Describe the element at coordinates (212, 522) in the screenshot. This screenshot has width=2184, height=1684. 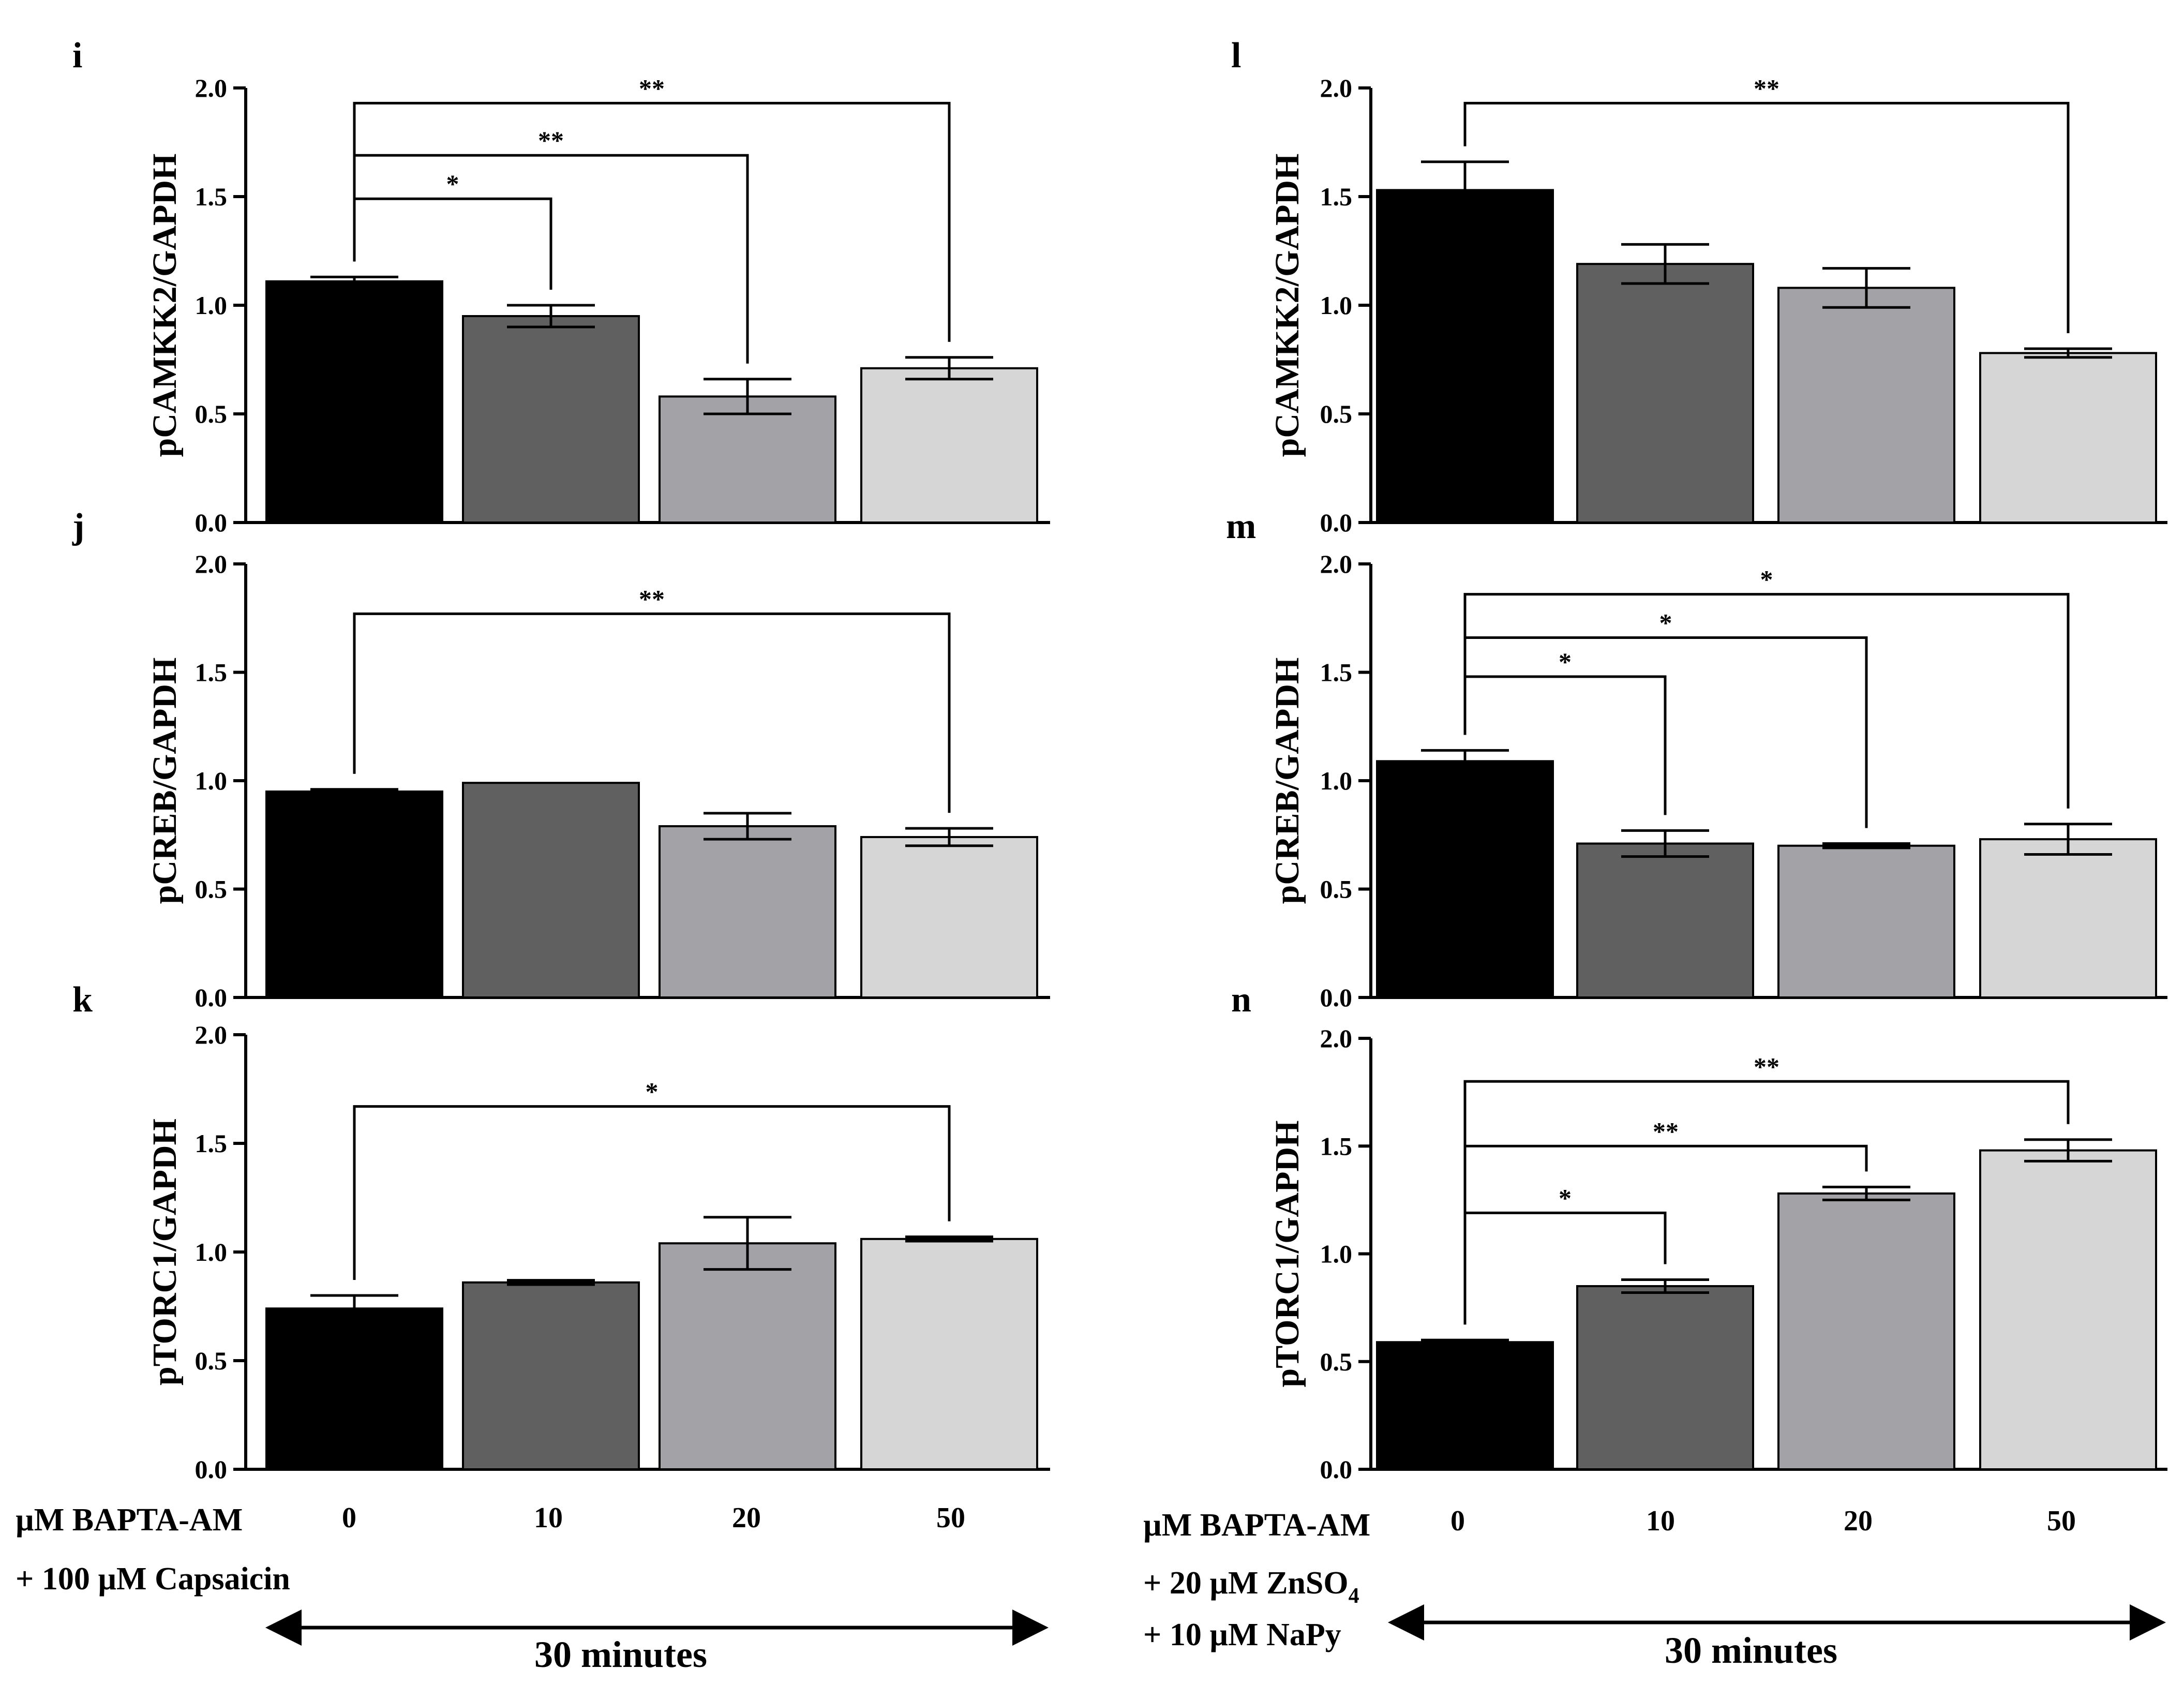
I see `y-tick-label-i-0: 0.0` at that location.